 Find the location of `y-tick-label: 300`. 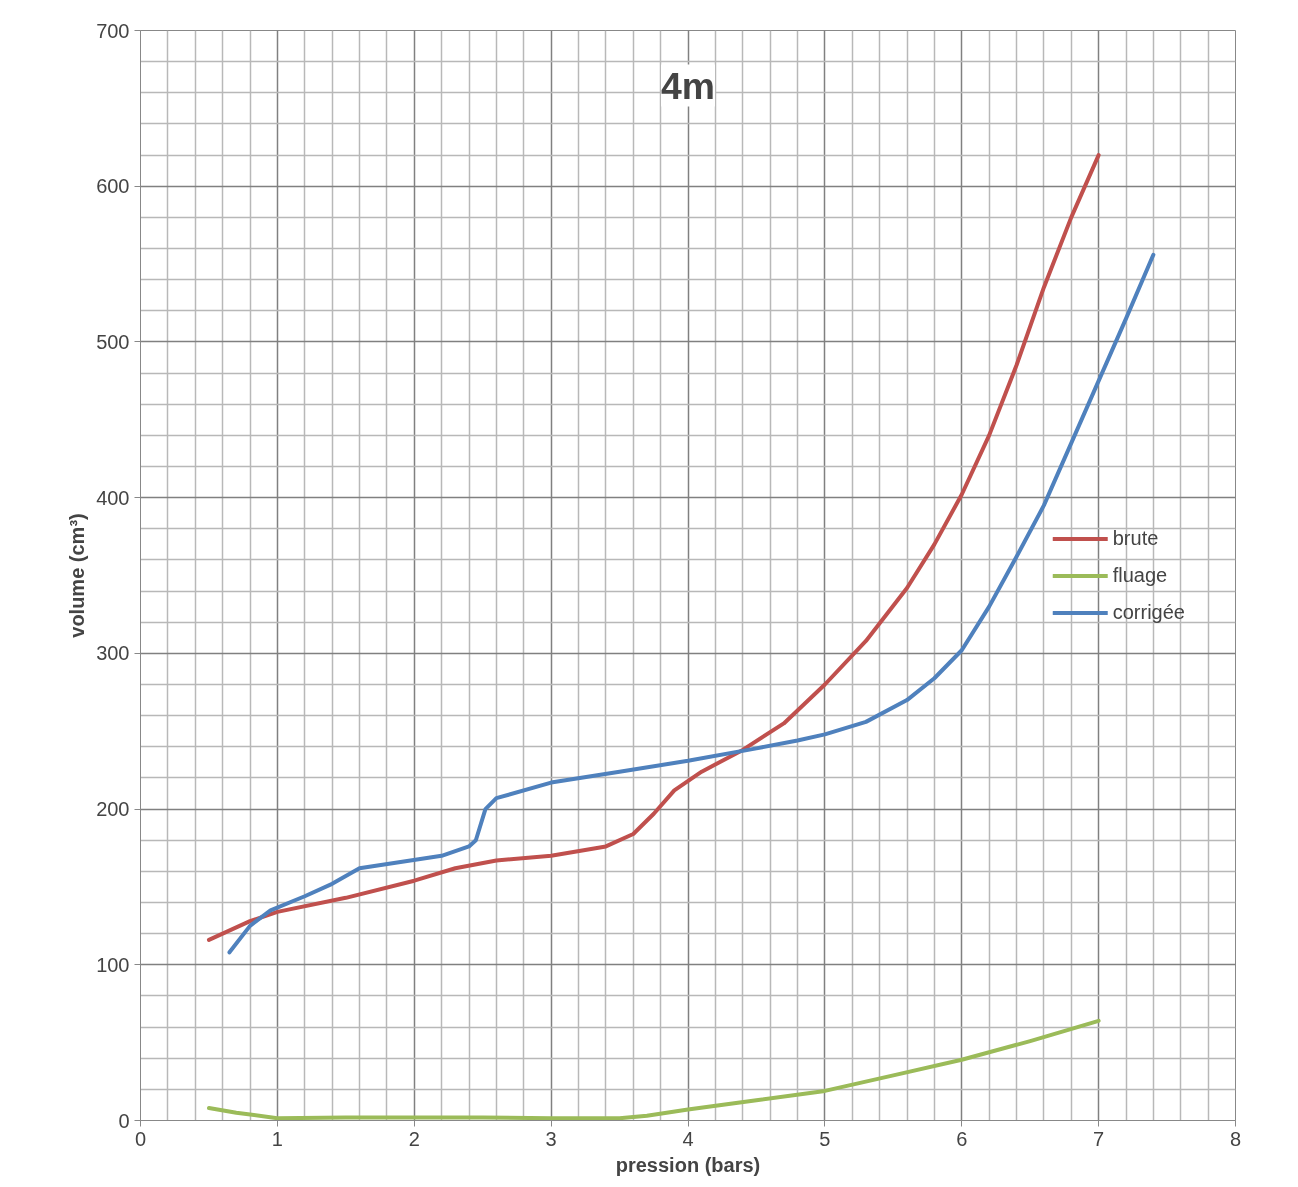

y-tick-label: 300 is located at coordinates (113, 653).